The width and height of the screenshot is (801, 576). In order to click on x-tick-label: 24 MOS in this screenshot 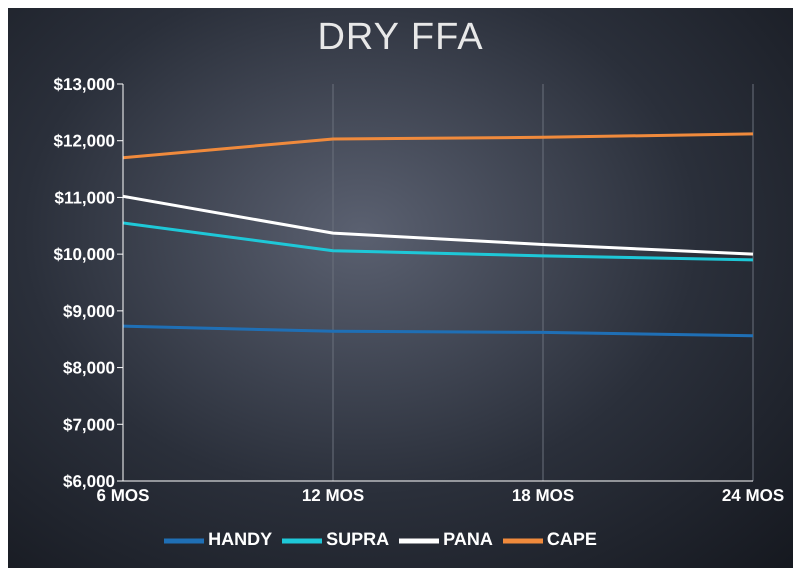, I will do `click(753, 496)`.